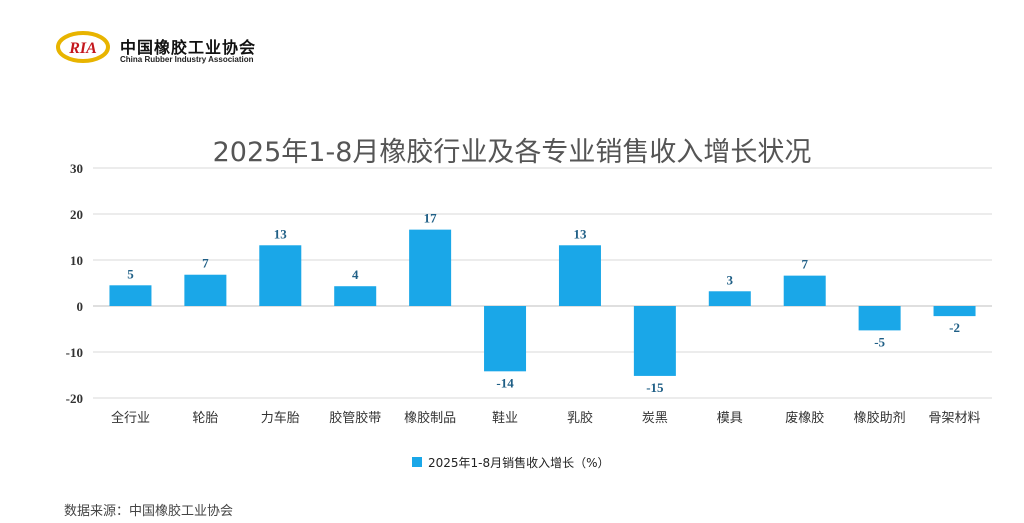  What do you see at coordinates (149, 511) in the screenshot?
I see `data-source: 数据来源：中国橡胶工业协会` at bounding box center [149, 511].